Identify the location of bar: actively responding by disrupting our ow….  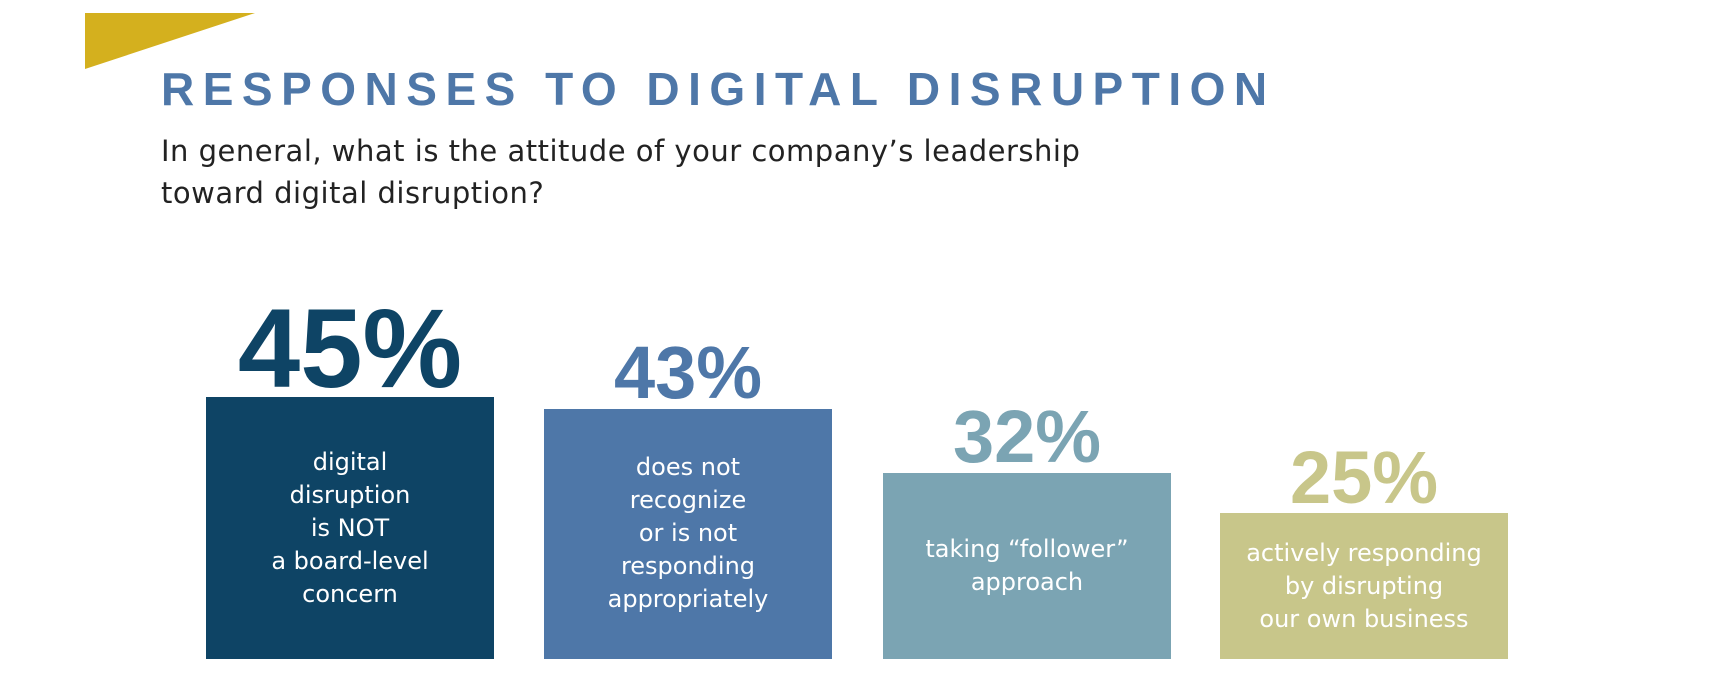
(1364, 586).